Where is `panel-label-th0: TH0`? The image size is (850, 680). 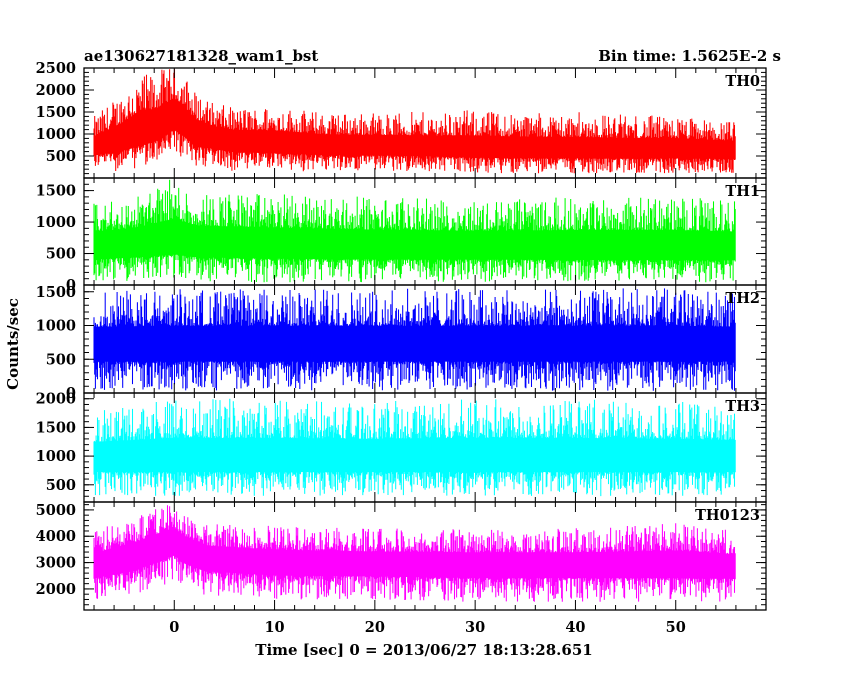
panel-label-th0: TH0 is located at coordinates (742, 81).